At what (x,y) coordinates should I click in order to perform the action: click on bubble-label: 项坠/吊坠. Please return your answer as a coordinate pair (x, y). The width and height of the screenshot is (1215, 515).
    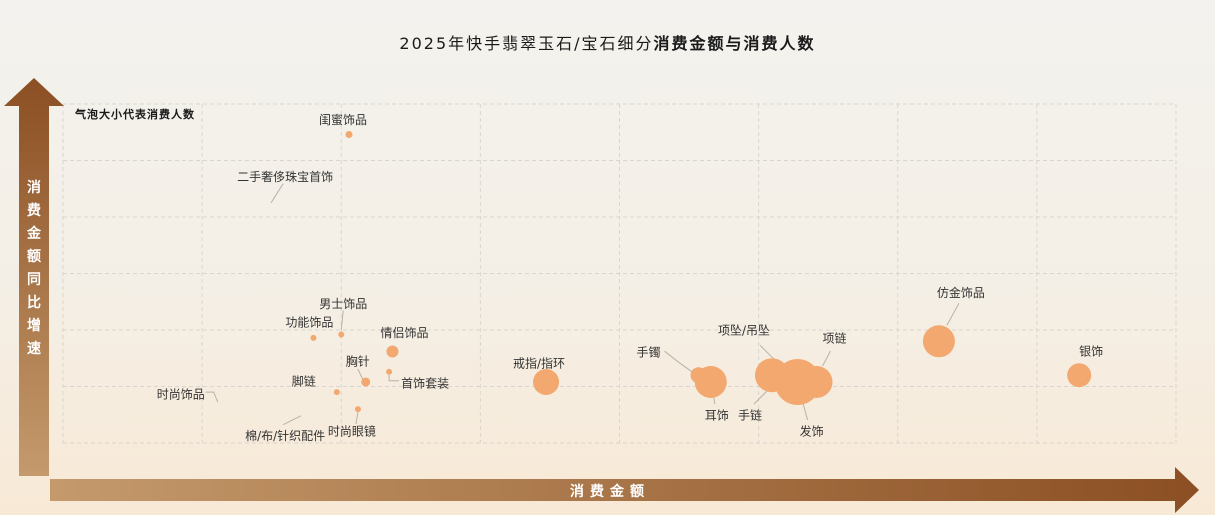
    Looking at the image, I should click on (744, 331).